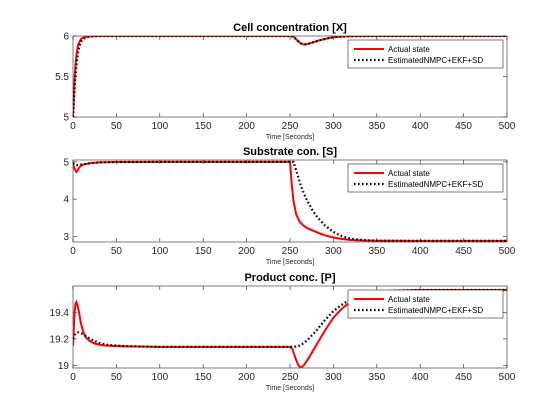 This screenshot has height=420, width=560. Describe the element at coordinates (66, 37) in the screenshot. I see `y-tick-label: 6` at that location.